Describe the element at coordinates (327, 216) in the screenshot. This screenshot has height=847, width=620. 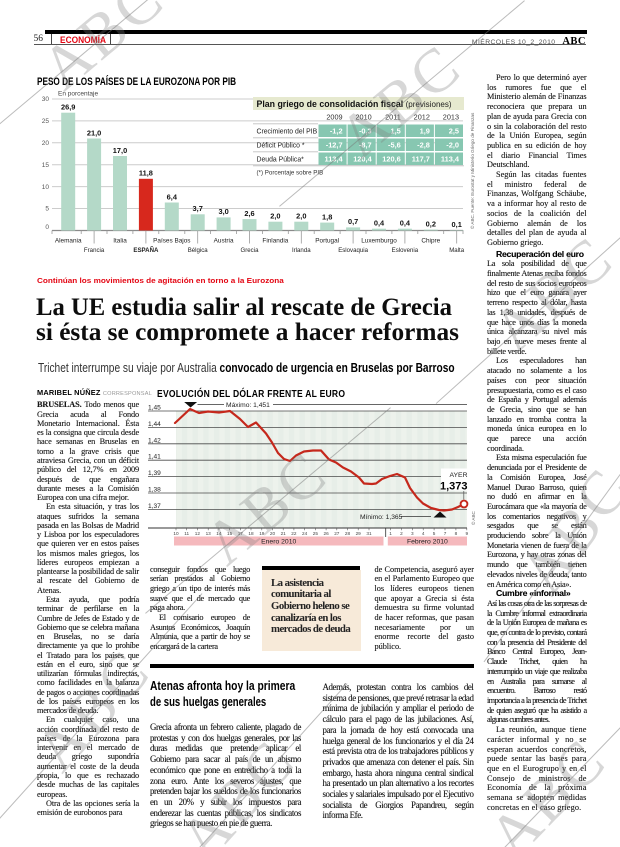
I see `svg-text: 1,8` at that location.